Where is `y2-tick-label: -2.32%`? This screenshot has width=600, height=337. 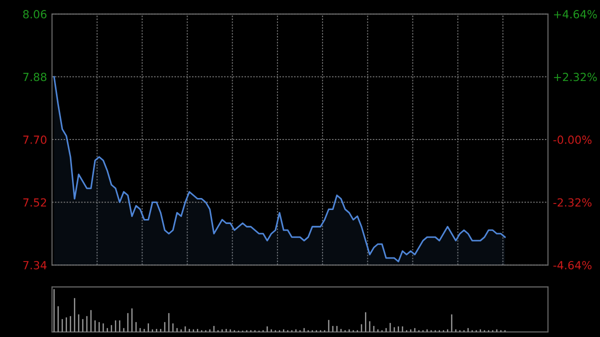 y2-tick-label: -2.32% is located at coordinates (572, 202).